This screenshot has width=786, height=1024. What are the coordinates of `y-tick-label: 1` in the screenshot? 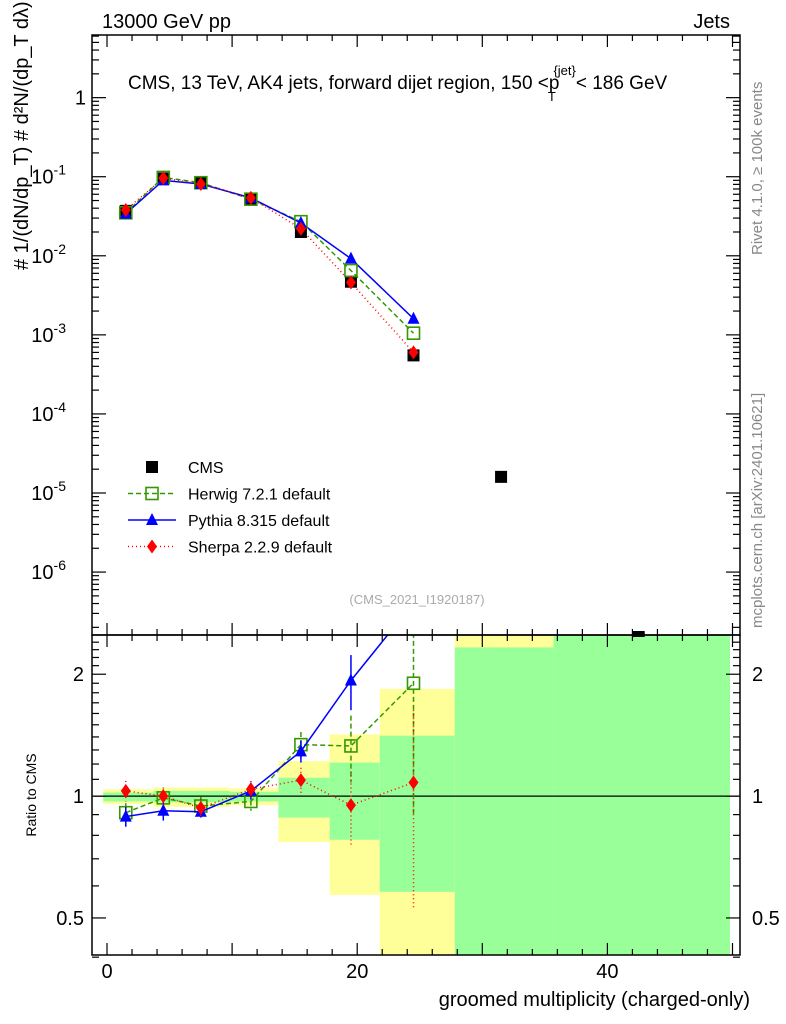 It's located at (80, 99).